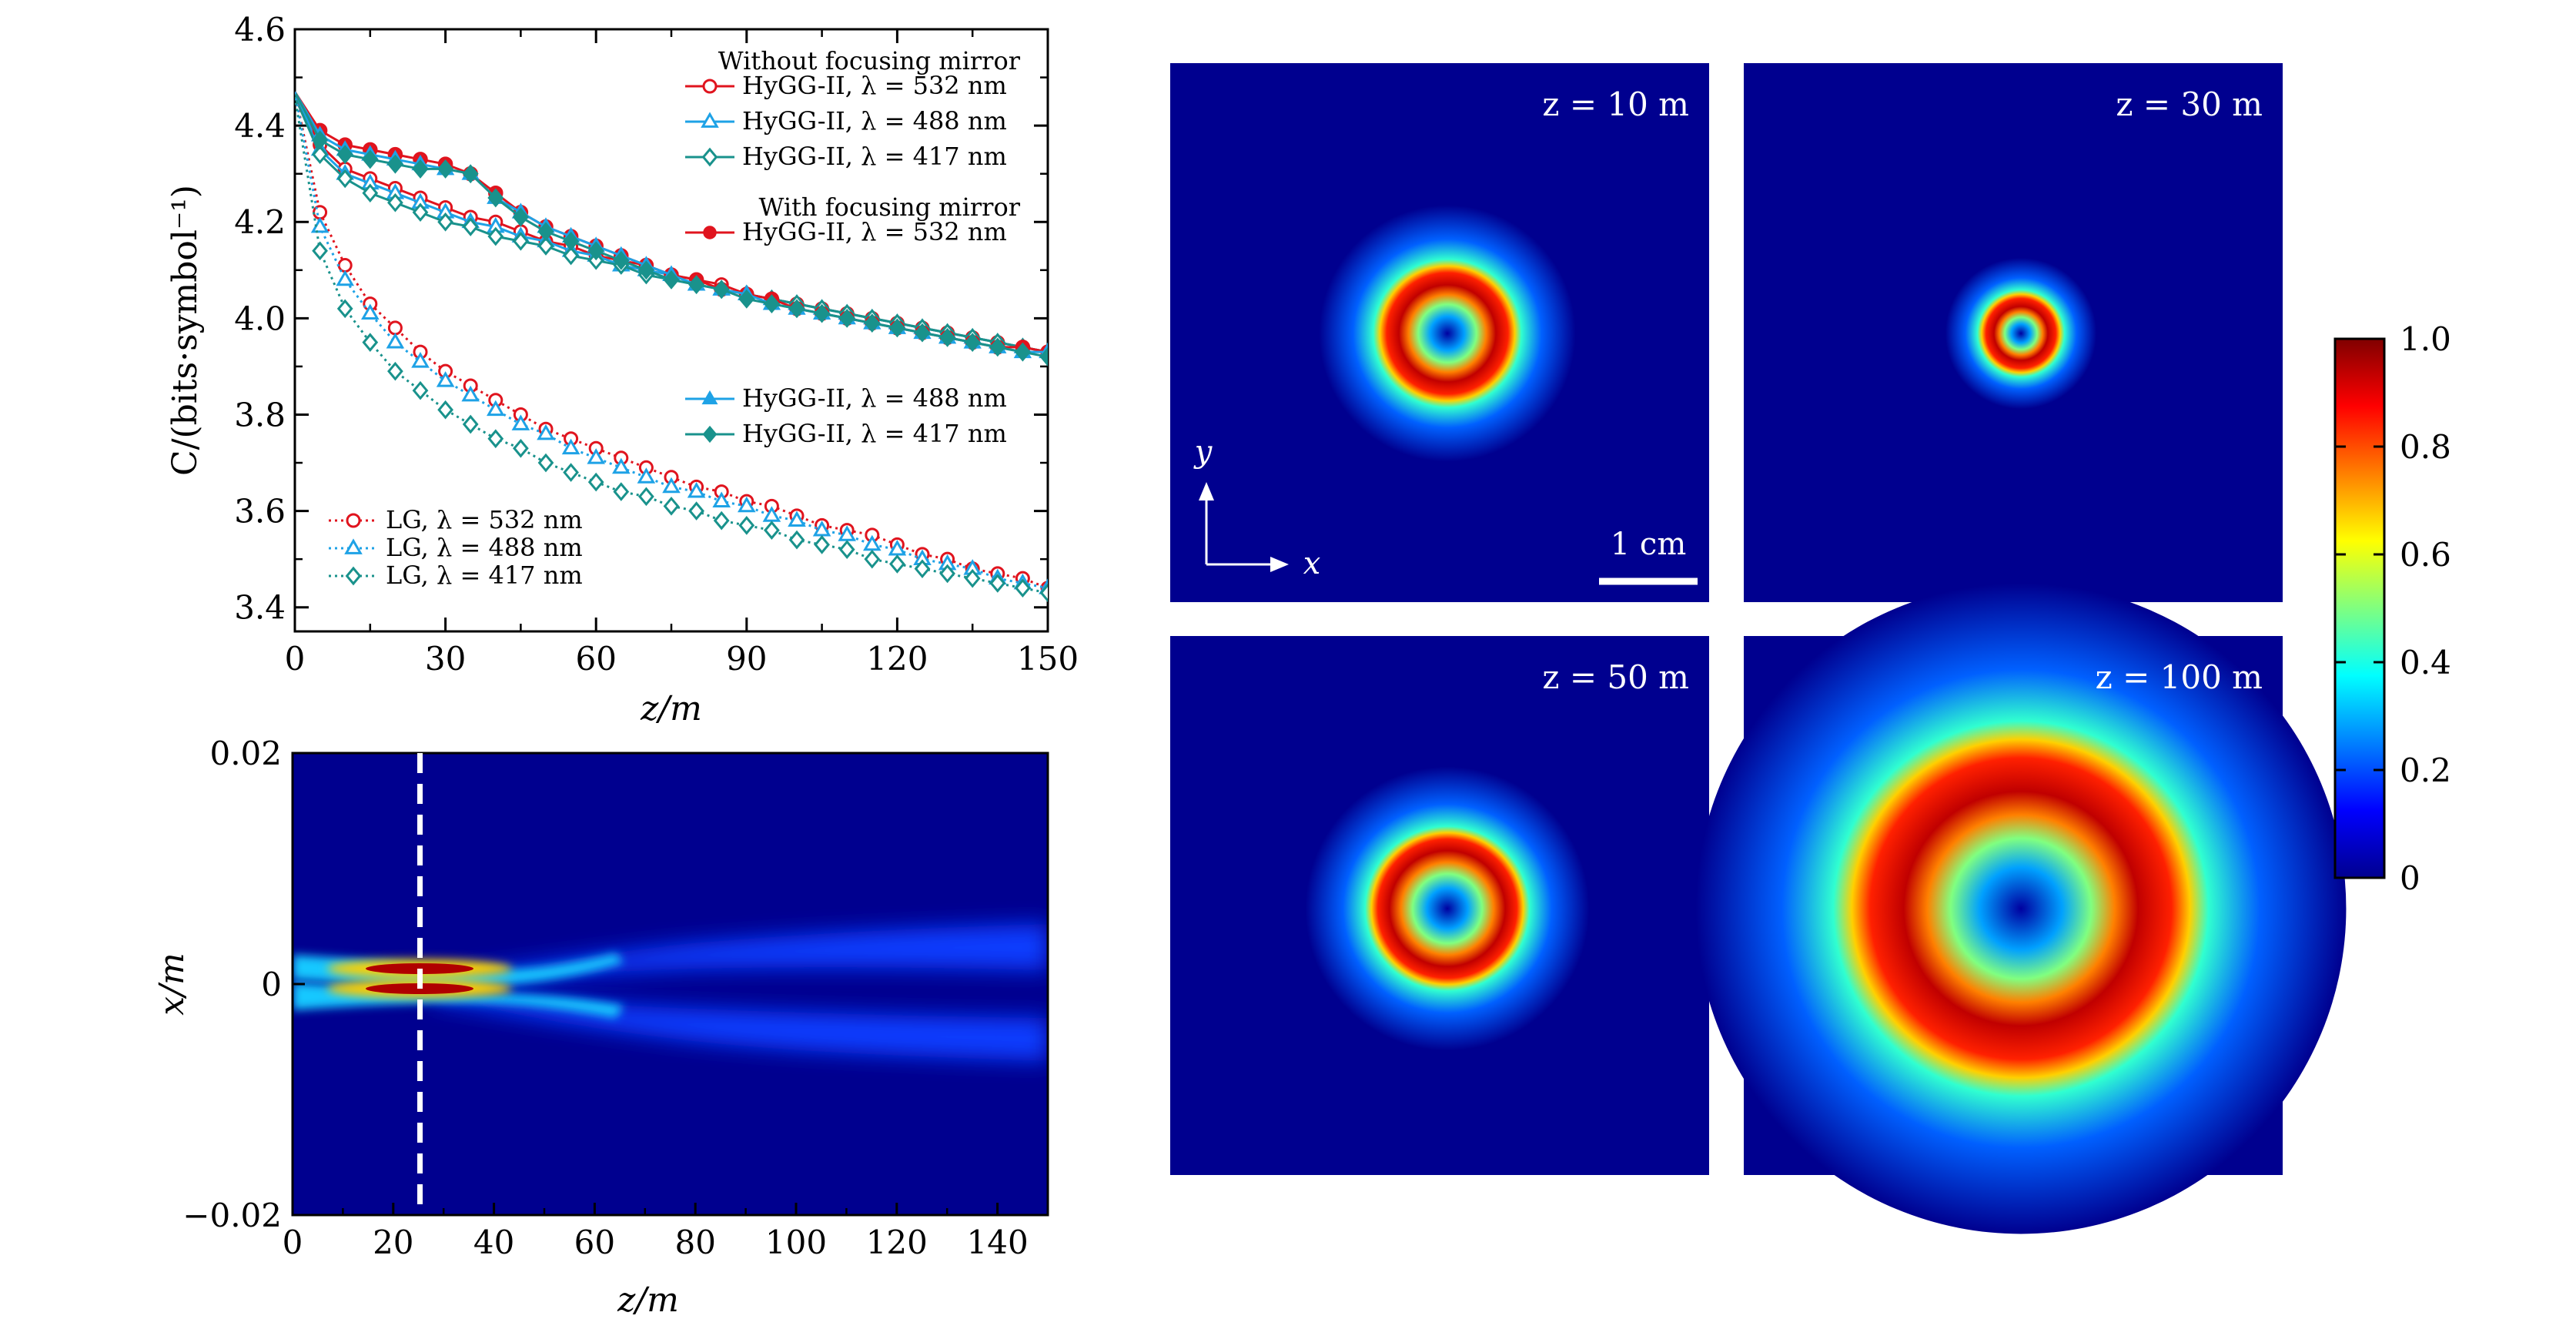  Describe the element at coordinates (260, 126) in the screenshot. I see `y-tick-label: 4.4` at that location.